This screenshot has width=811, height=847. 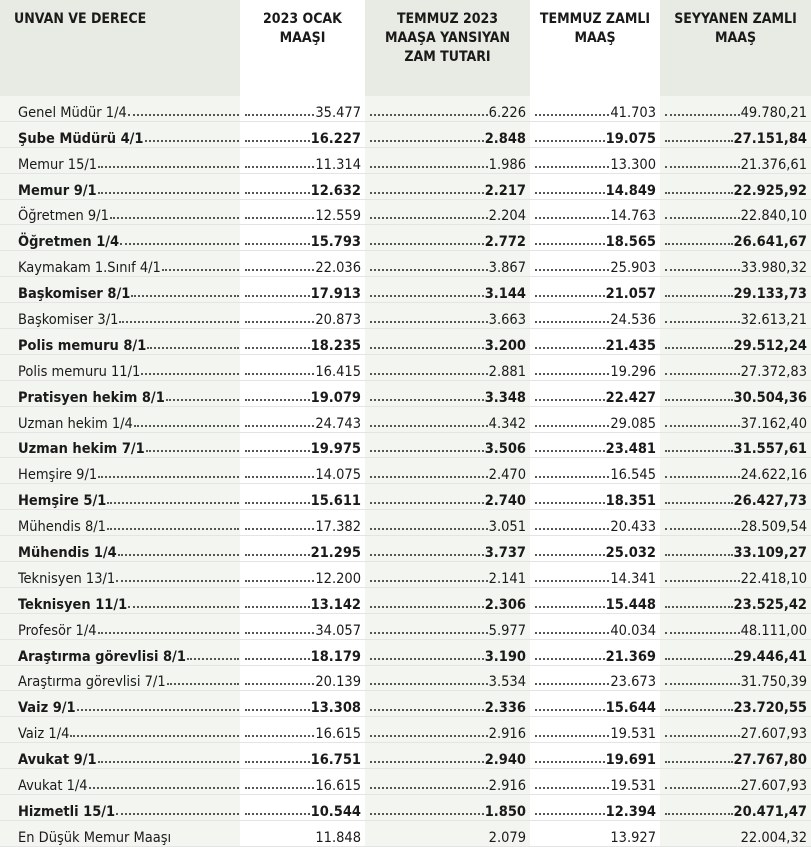 I want to click on value-cell: 26.427,73, so click(x=735, y=497).